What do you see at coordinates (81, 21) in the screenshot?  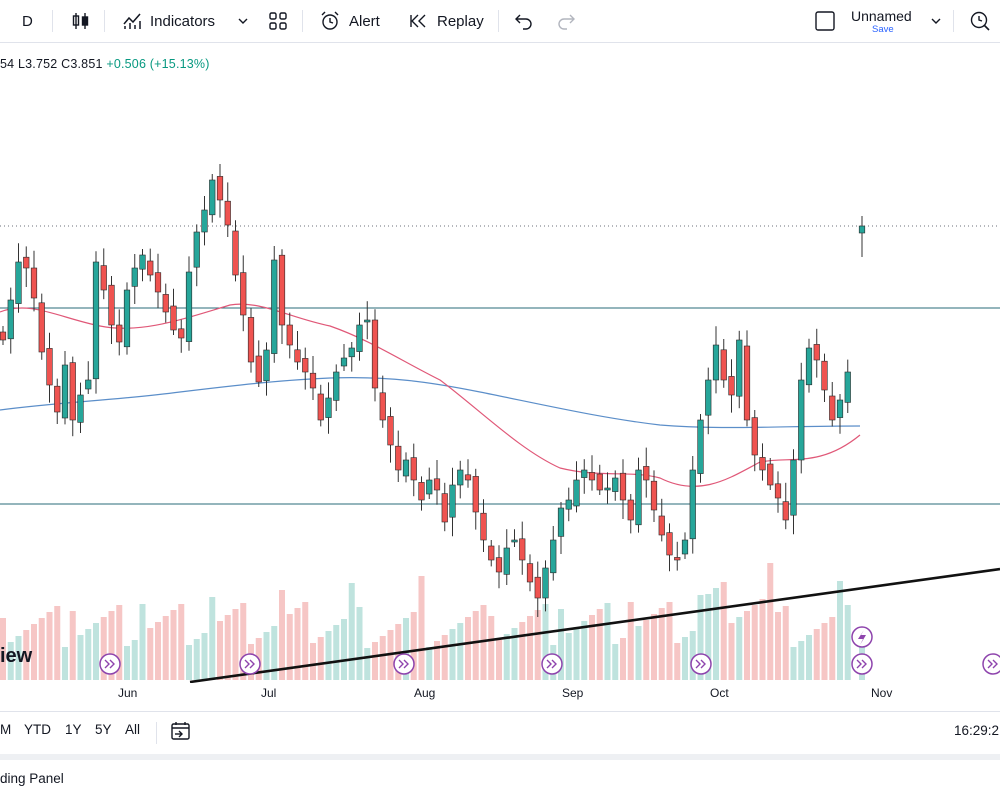 I see `chart-type-button` at bounding box center [81, 21].